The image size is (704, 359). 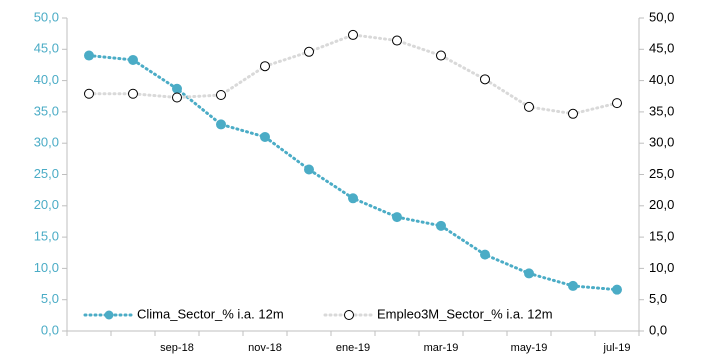 I want to click on y-tick-label: 0,0, so click(x=50, y=329).